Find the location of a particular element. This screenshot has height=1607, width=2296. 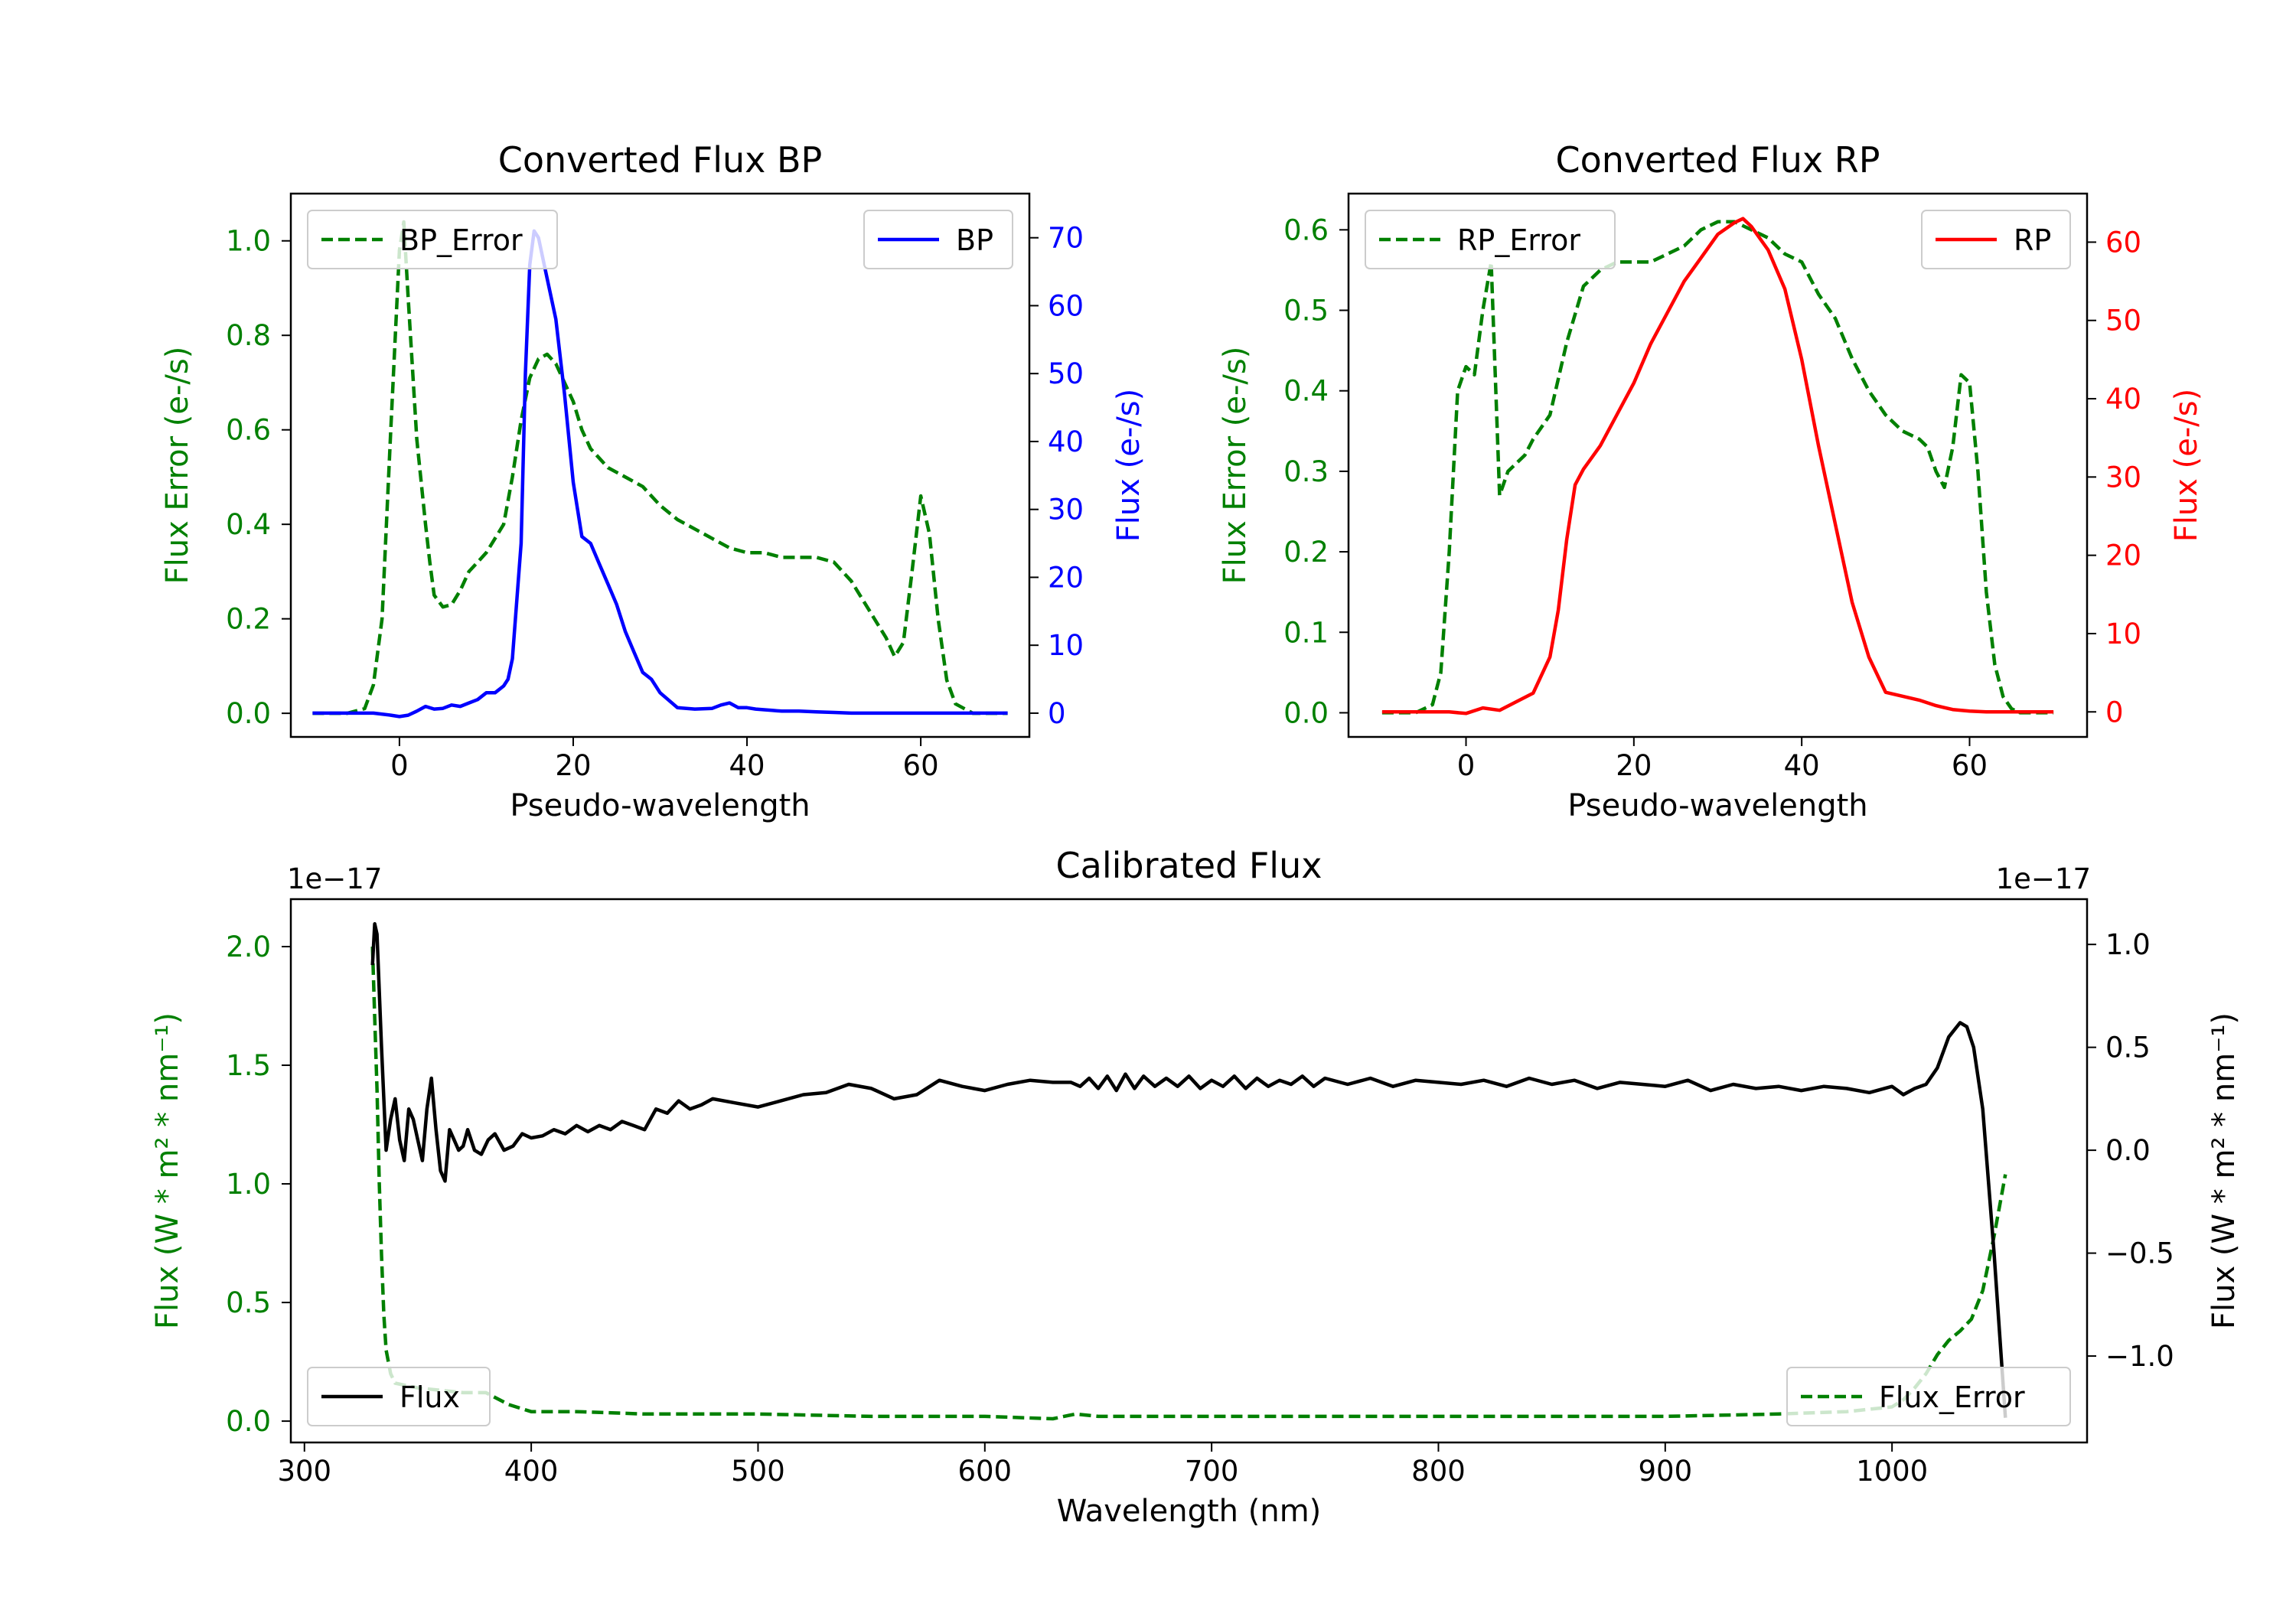

rp-ytick-left-label: 0.4 is located at coordinates (1306, 391).